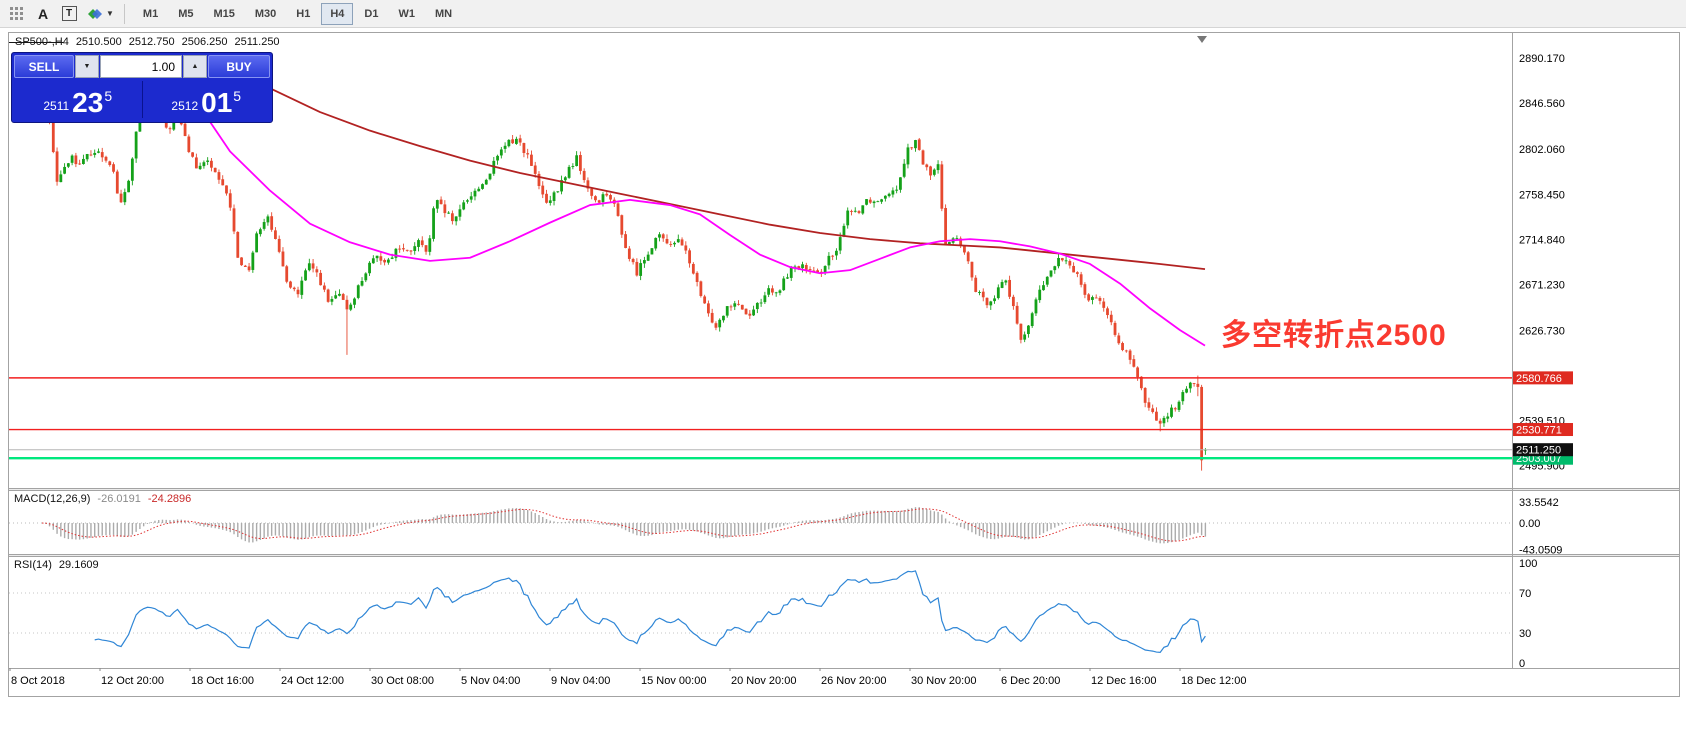 The width and height of the screenshot is (1686, 748). Describe the element at coordinates (33, 565) in the screenshot. I see `rsi-label: RSI(14)` at that location.